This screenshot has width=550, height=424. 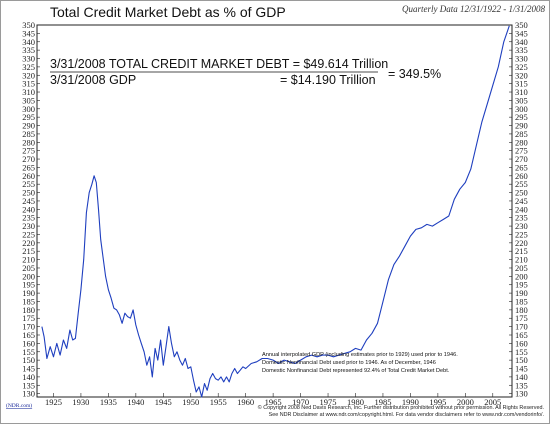 What do you see at coordinates (521, 25) in the screenshot?
I see `y-tick-label-right: 350` at bounding box center [521, 25].